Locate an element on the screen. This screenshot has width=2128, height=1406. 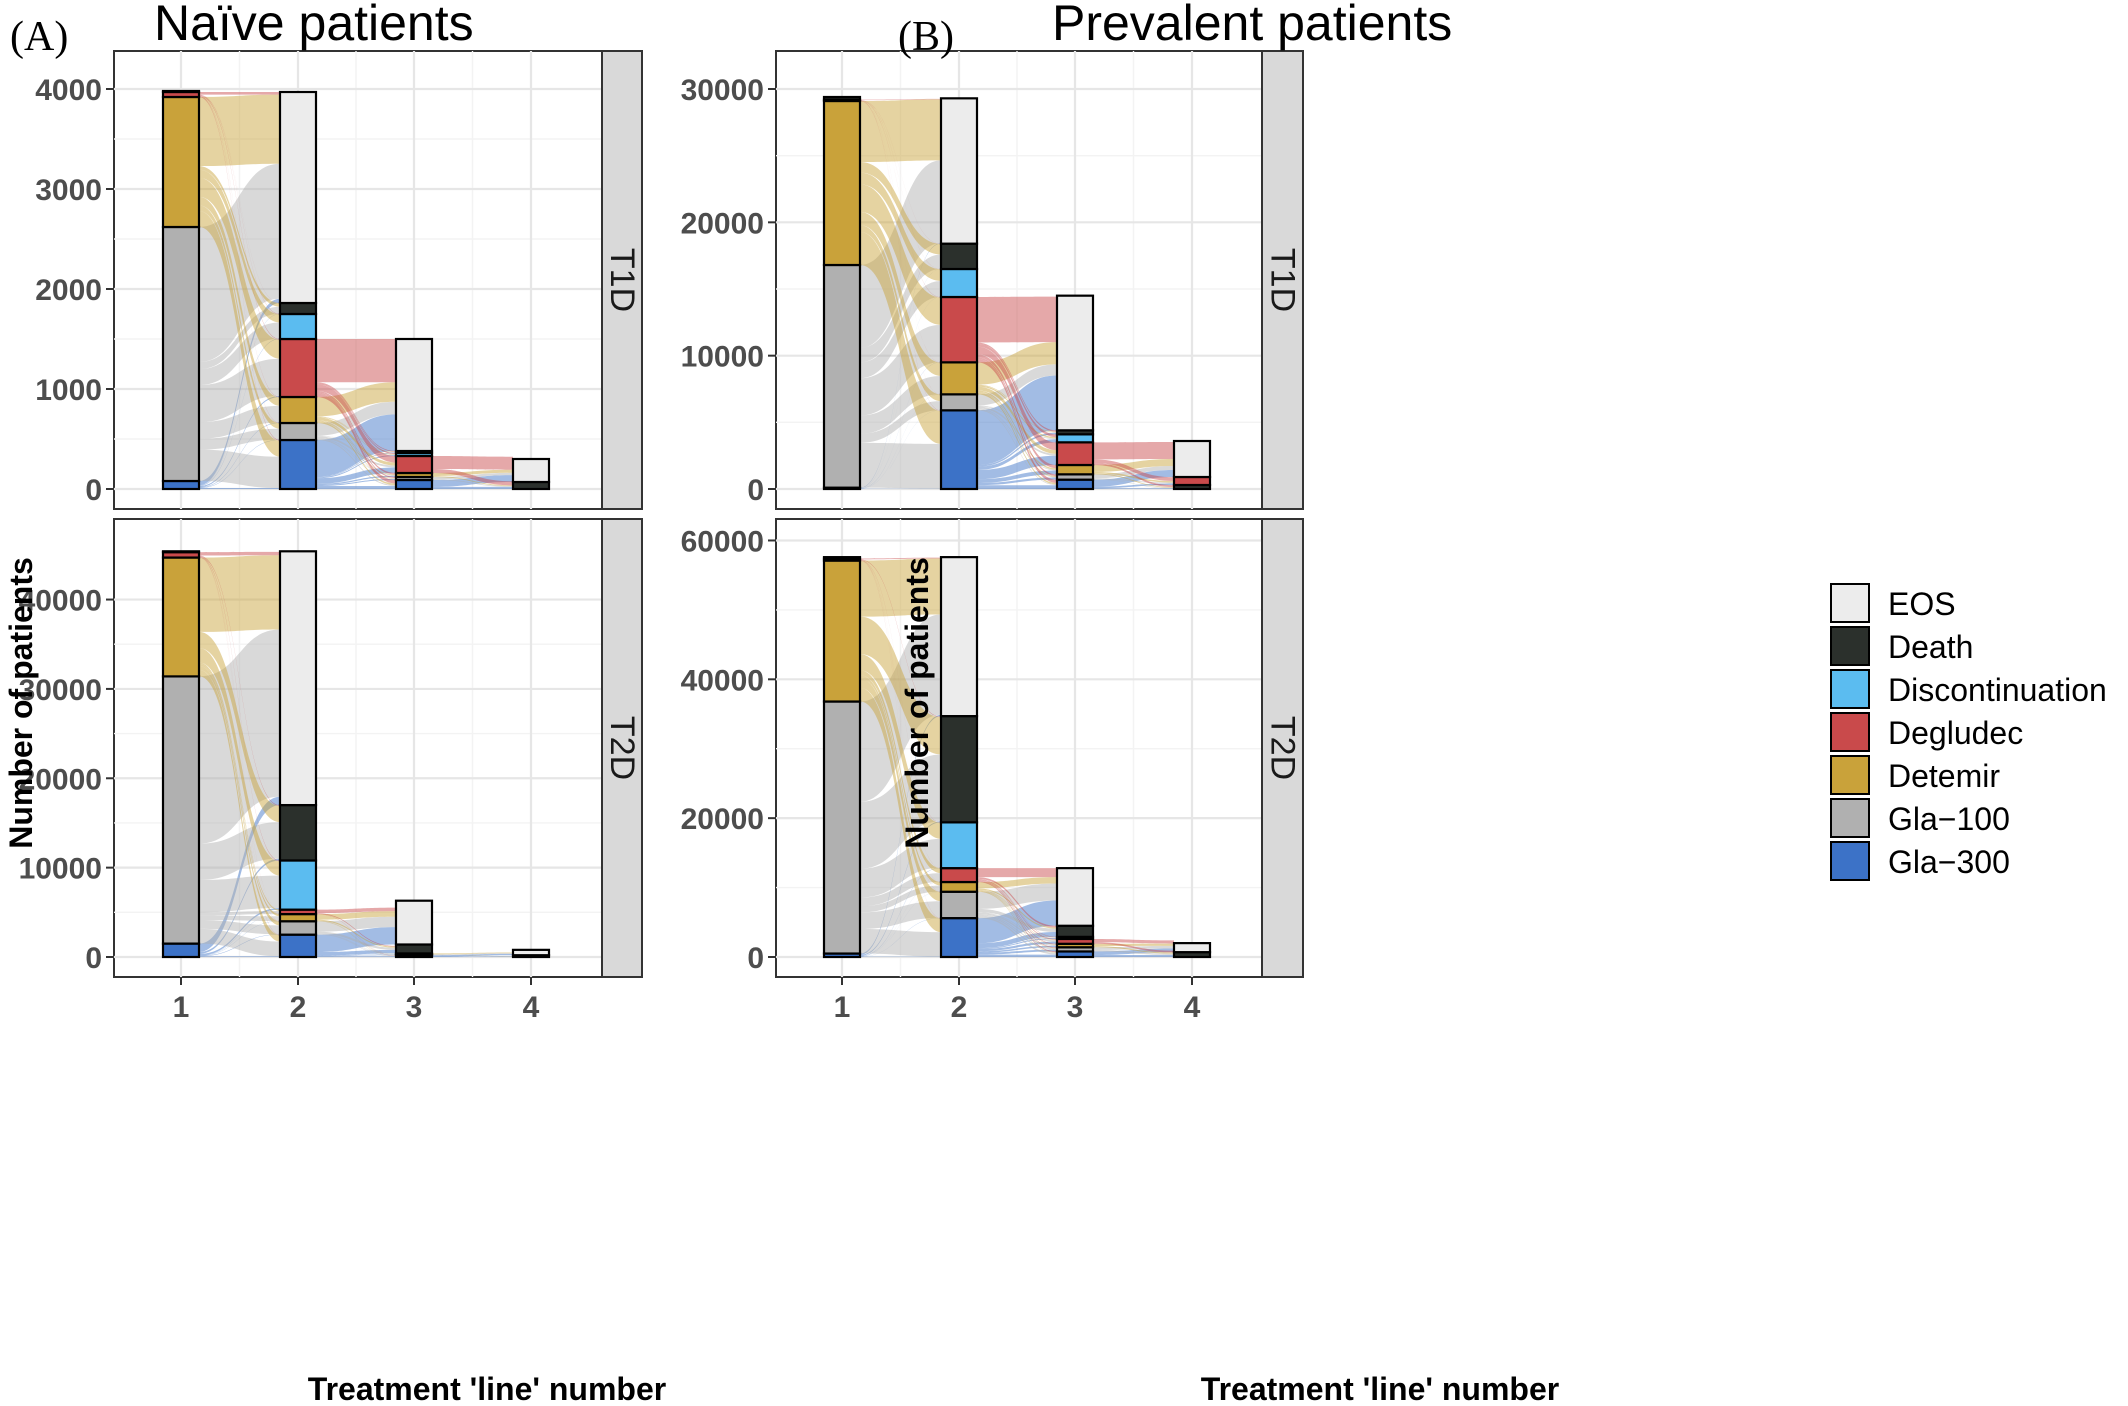
flow-degludec-to-discontinuation is located at coordinates (1017, 390).